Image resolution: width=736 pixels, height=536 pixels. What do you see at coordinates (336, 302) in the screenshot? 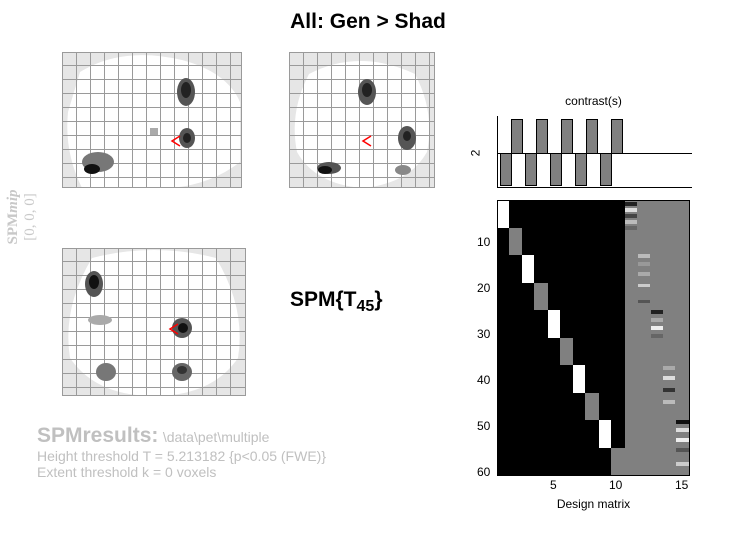
I see `spm-statistic-label: SPM{T45}` at bounding box center [336, 302].